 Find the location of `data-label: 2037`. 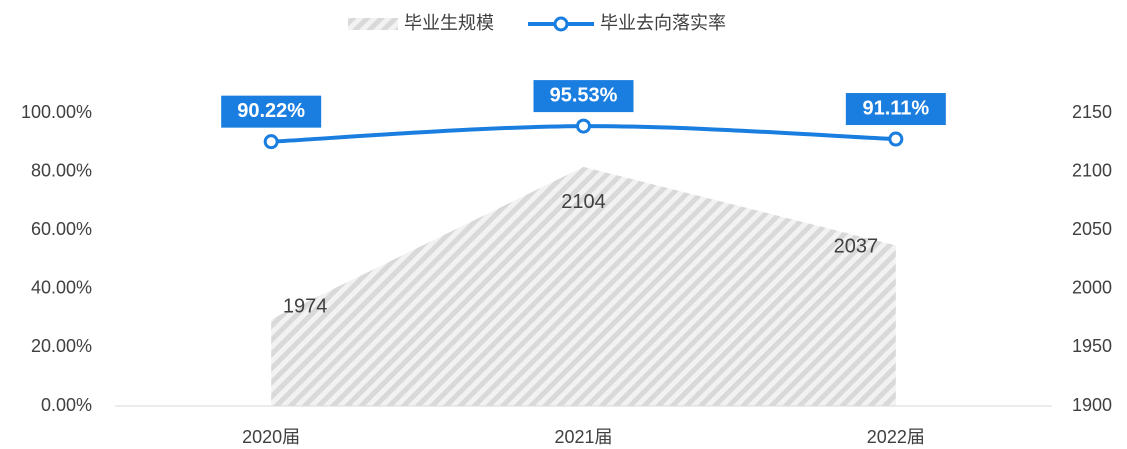

data-label: 2037 is located at coordinates (856, 247).